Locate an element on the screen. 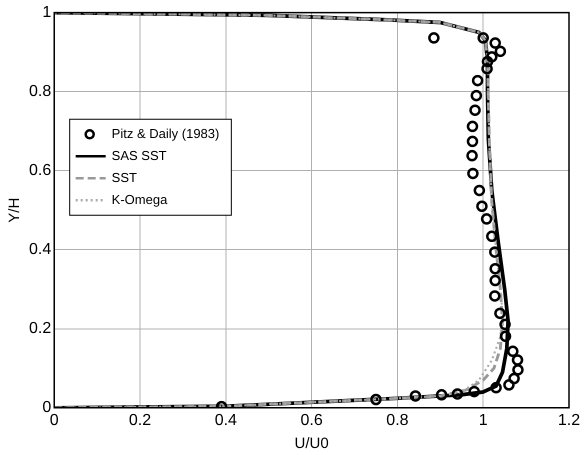  x-axis-title: U/U0 is located at coordinates (311, 443).